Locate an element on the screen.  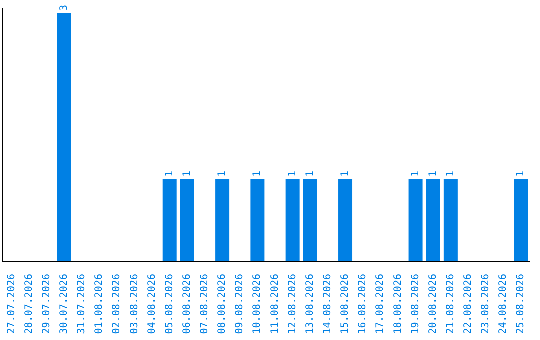
x-tick-label: 11.08.2026 is located at coordinates (275, 304).